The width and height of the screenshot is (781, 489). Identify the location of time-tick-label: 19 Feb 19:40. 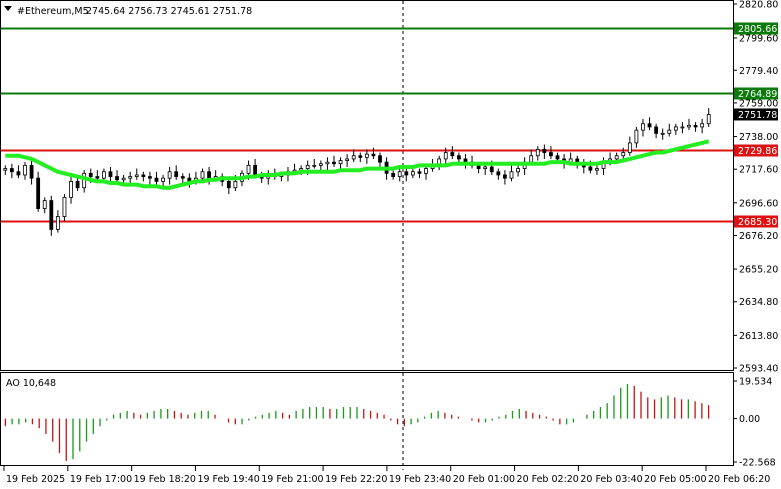
(228, 479).